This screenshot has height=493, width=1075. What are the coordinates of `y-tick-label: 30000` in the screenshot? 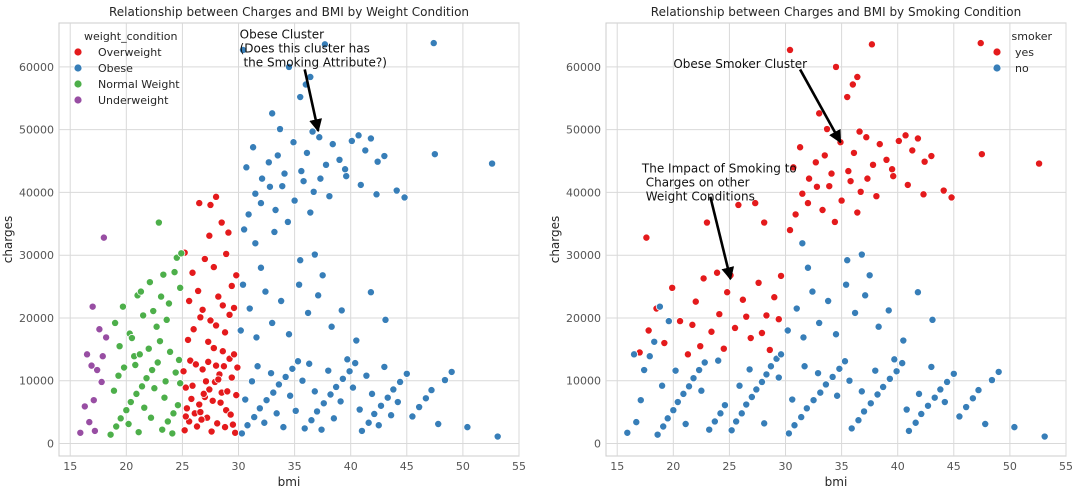 It's located at (36, 255).